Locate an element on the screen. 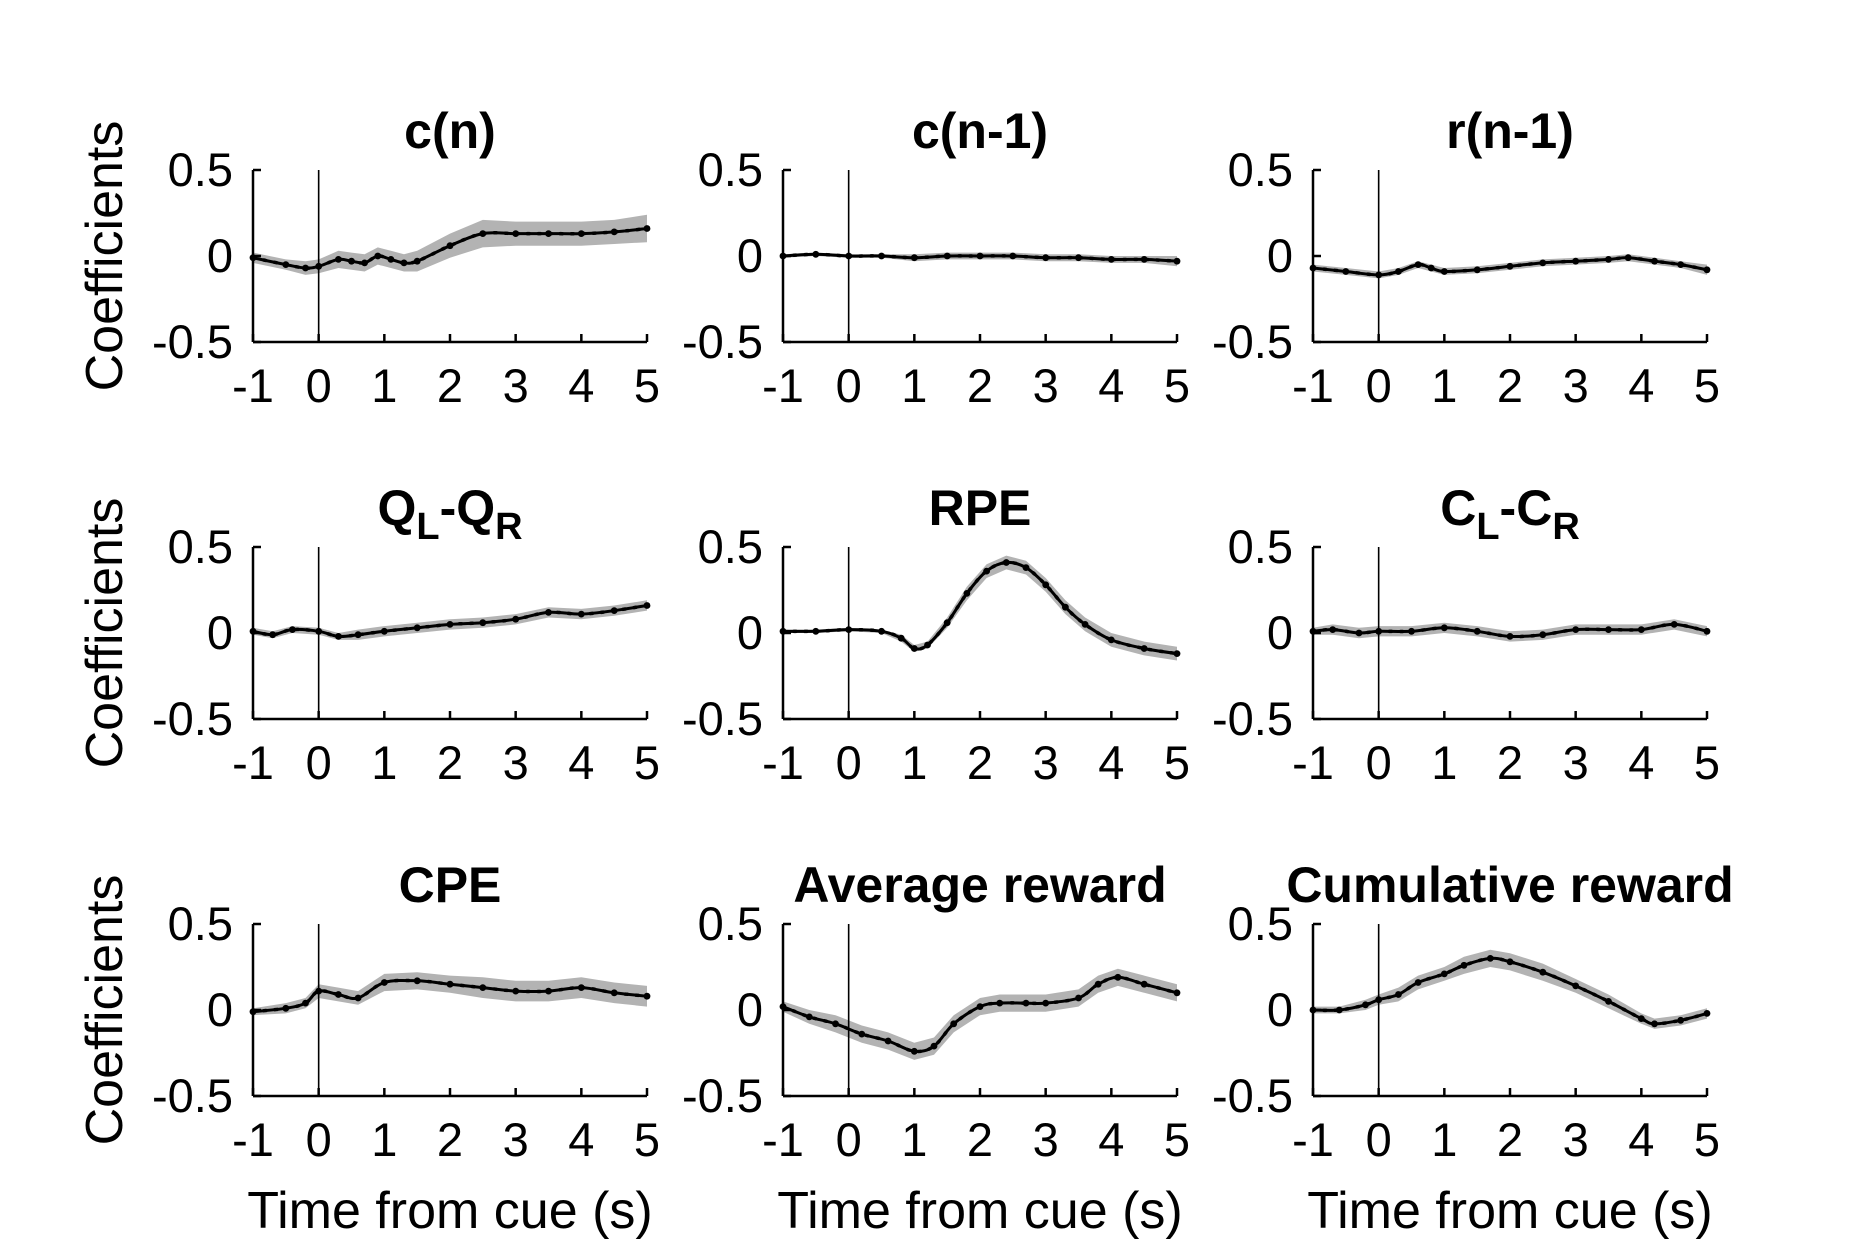  panel-title: QL-QR is located at coordinates (449, 514).